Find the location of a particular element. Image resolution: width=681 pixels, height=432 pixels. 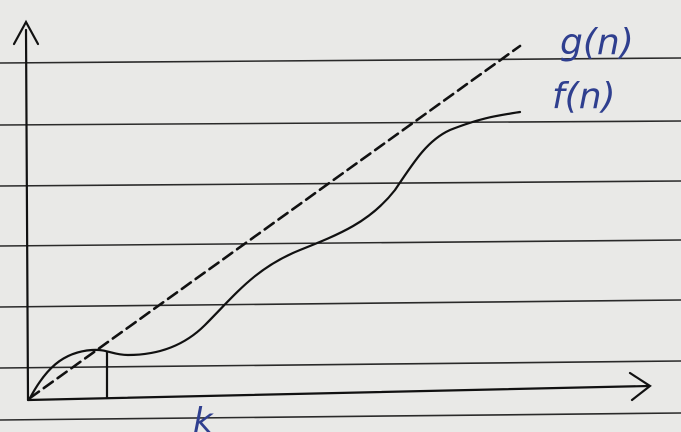

y-axis-arrowhead is located at coordinates (26, 32).